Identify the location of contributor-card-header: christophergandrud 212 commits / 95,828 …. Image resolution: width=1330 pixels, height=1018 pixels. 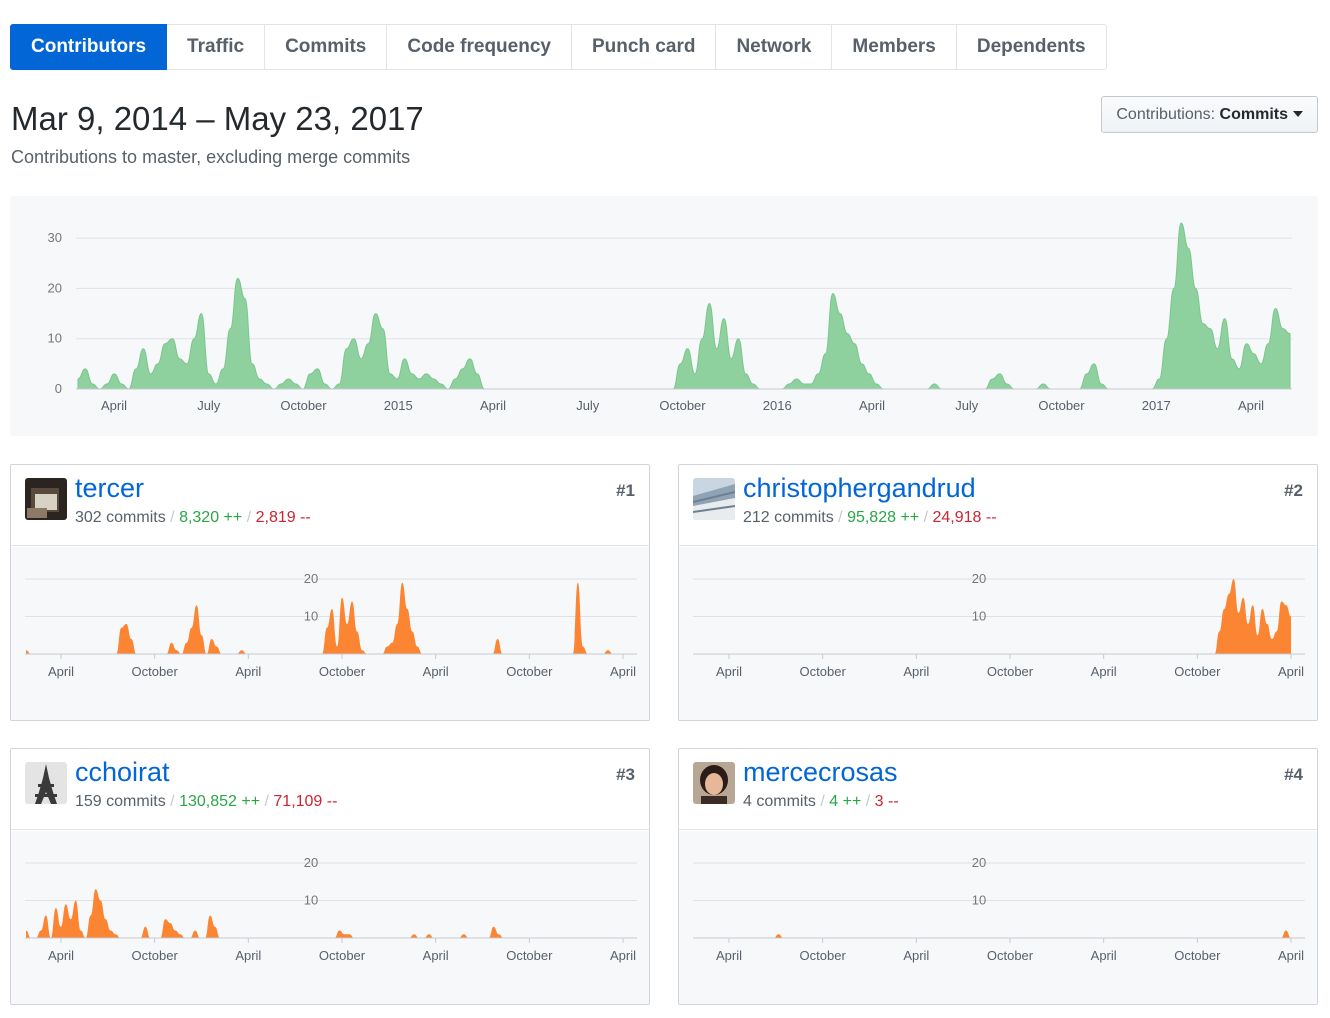
(998, 505).